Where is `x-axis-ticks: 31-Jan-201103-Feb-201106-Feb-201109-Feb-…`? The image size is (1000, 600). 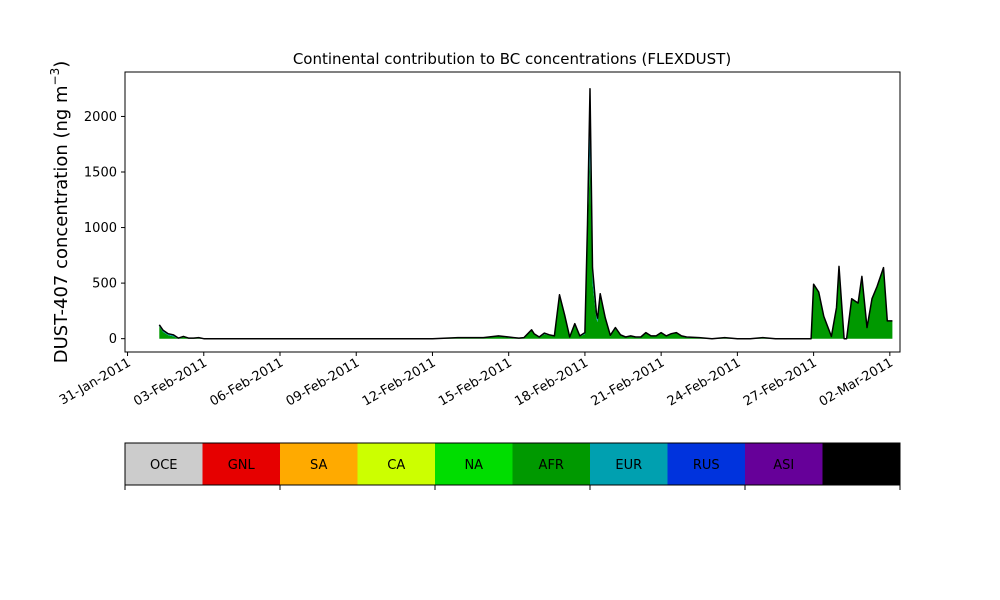 x-axis-ticks: 31-Jan-201103-Feb-201106-Feb-201109-Feb-… is located at coordinates (476, 381).